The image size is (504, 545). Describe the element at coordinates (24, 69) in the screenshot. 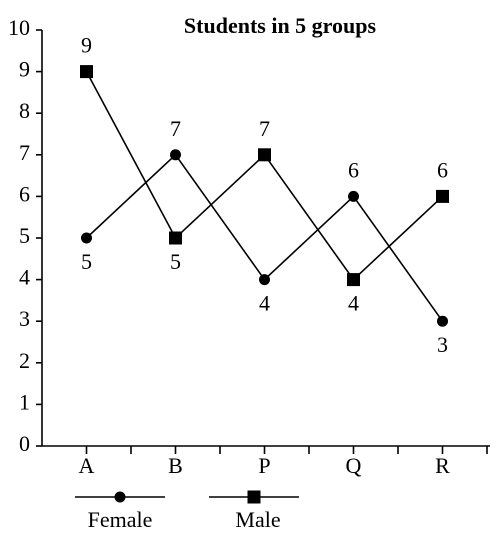

I see `y-tick-label: 9` at that location.